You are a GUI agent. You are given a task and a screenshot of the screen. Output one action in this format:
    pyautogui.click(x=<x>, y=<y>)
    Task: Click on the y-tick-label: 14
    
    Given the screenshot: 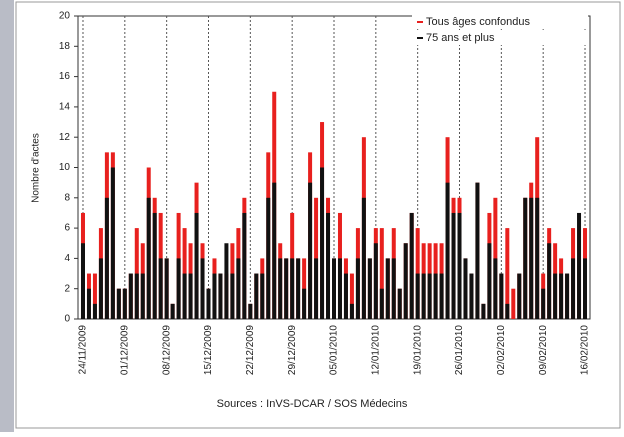 What is the action you would take?
    pyautogui.click(x=65, y=107)
    